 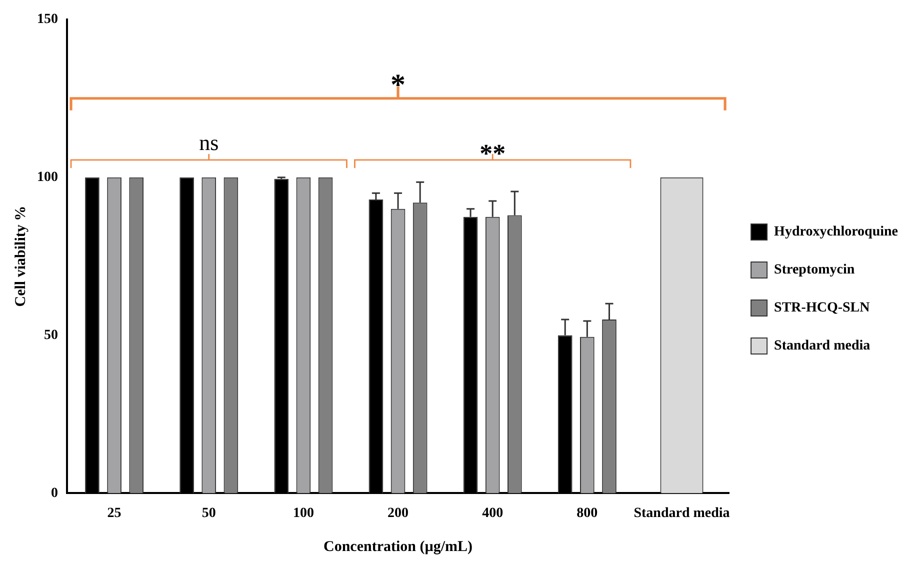 What do you see at coordinates (836, 232) in the screenshot?
I see `legend-label: Hydroxychloroquine` at bounding box center [836, 232].